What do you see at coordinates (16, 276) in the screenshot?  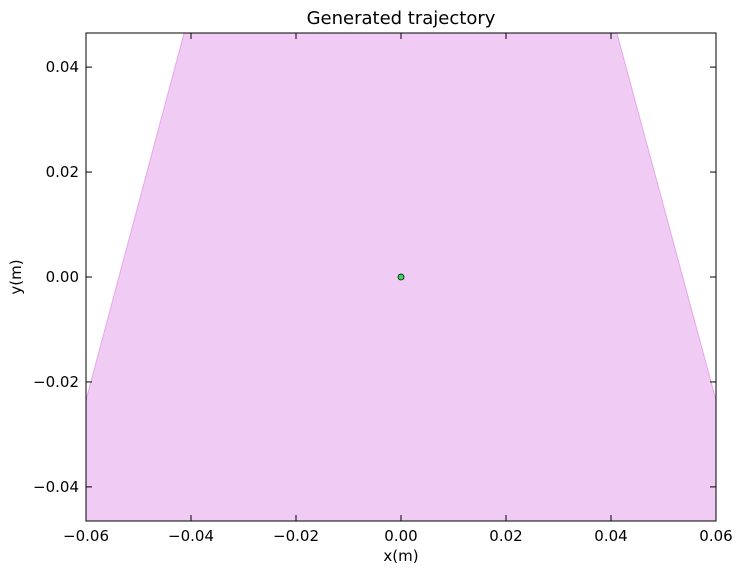 I see `y-axis-label: y(m)` at bounding box center [16, 276].